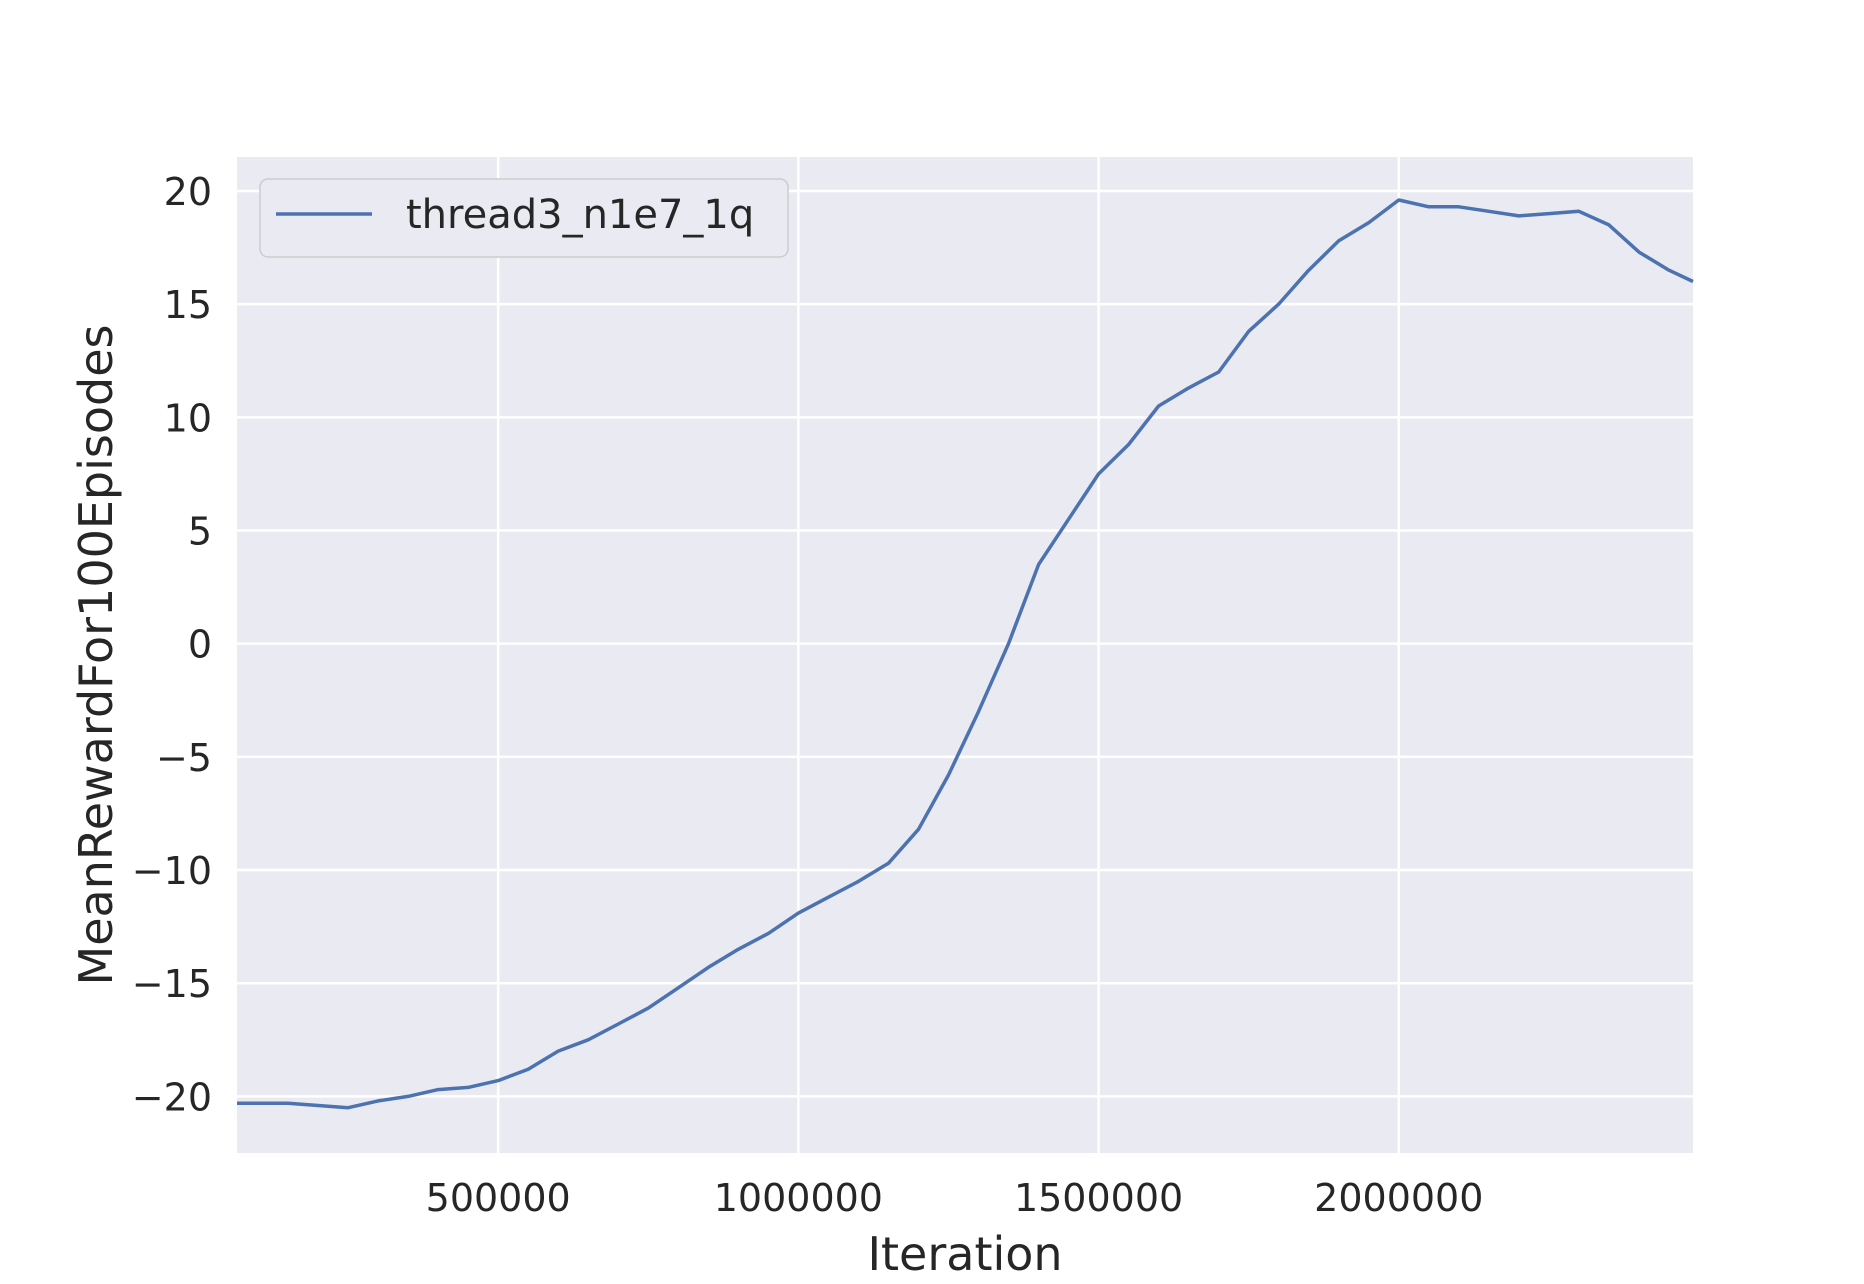 Image resolution: width=1864 pixels, height=1284 pixels. Describe the element at coordinates (964, 1254) in the screenshot. I see `x-axis-label: Iteration` at that location.